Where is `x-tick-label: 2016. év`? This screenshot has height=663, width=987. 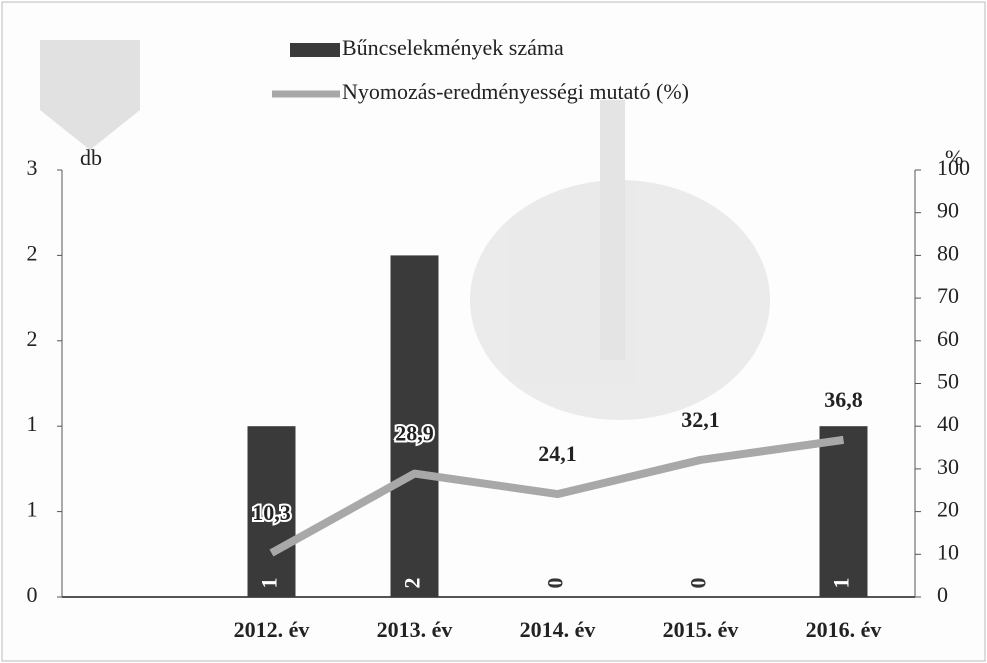 x-tick-label: 2016. év is located at coordinates (844, 629).